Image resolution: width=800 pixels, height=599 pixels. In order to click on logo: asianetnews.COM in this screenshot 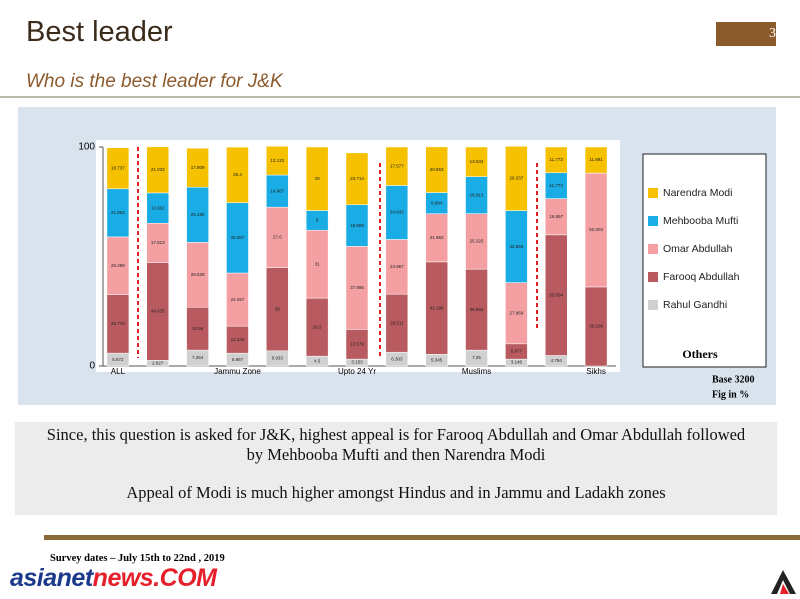, I will do `click(113, 578)`.